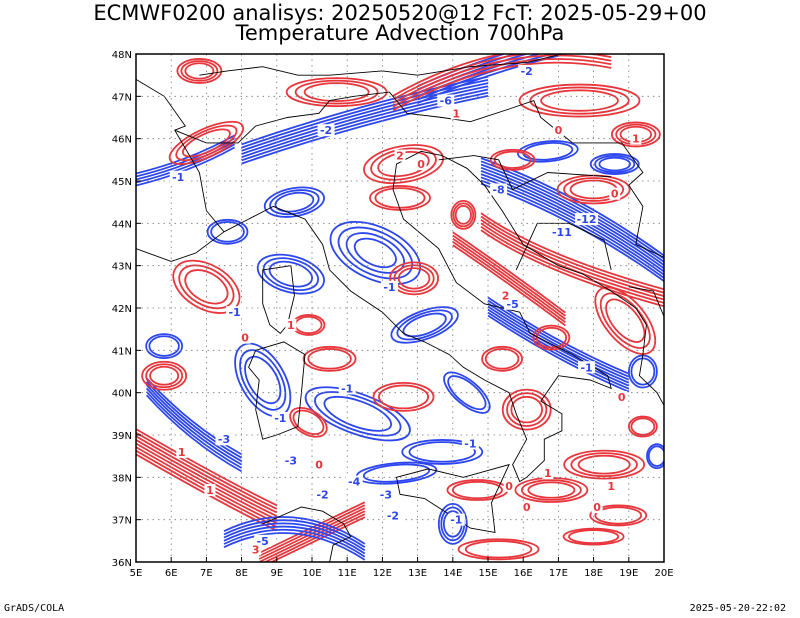  I want to click on contour-label: -2, so click(393, 515).